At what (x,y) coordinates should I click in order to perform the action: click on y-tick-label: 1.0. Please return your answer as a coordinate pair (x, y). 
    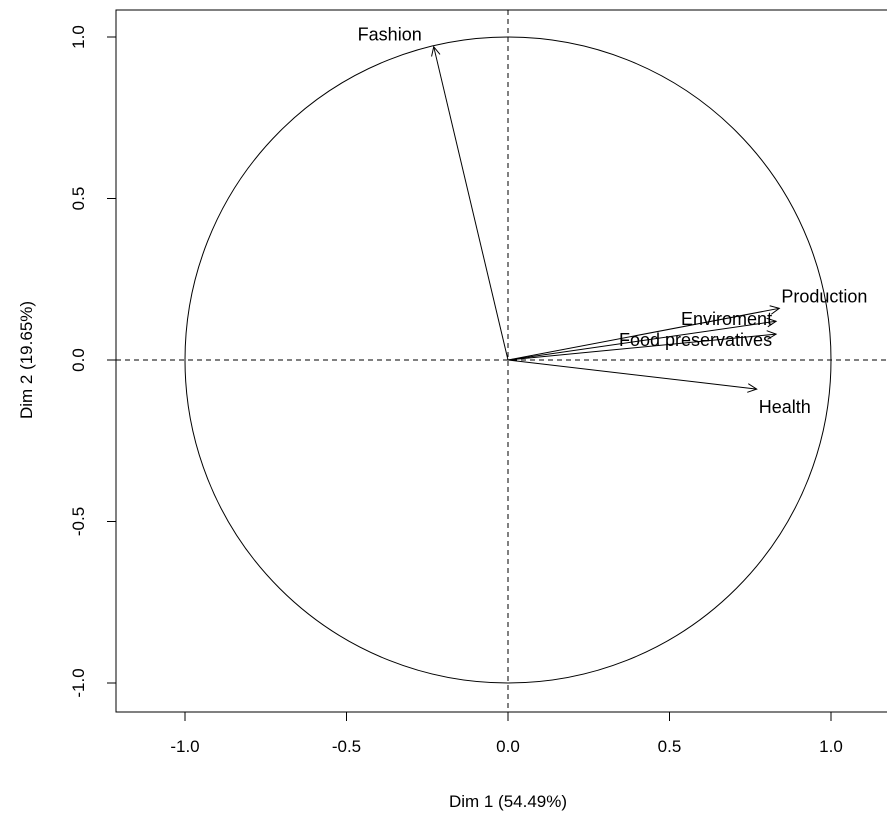
    Looking at the image, I should click on (78, 37).